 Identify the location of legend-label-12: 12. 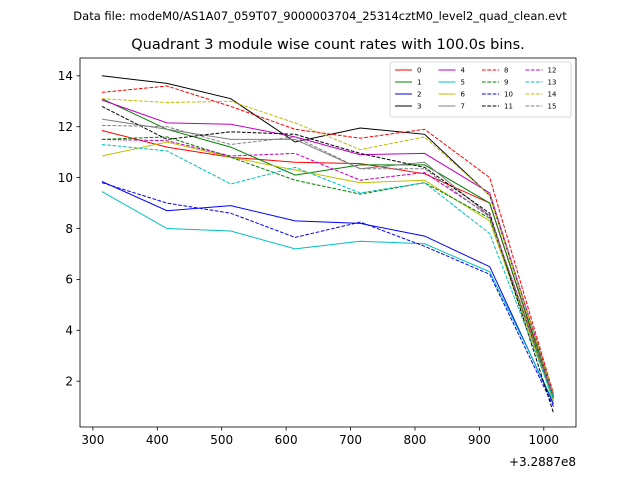
(552, 71).